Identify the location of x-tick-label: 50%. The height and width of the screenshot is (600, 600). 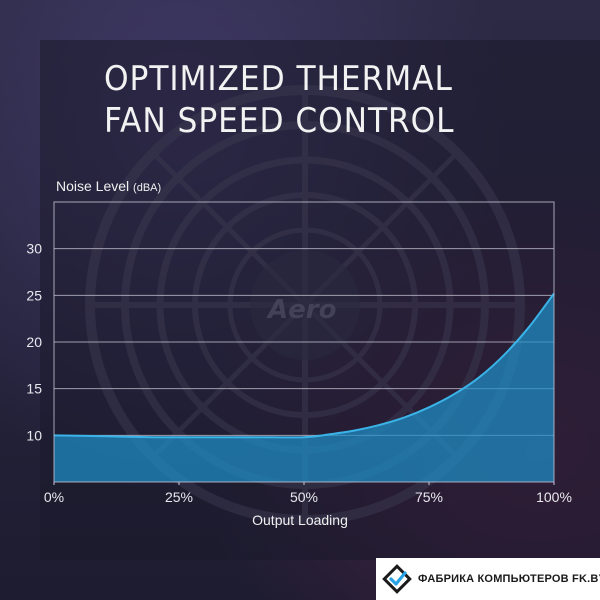
(304, 497).